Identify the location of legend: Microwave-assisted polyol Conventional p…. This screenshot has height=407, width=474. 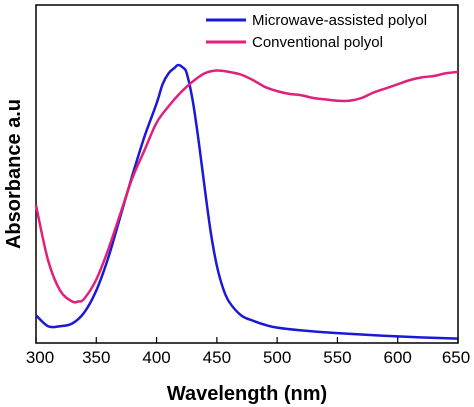
(316, 31).